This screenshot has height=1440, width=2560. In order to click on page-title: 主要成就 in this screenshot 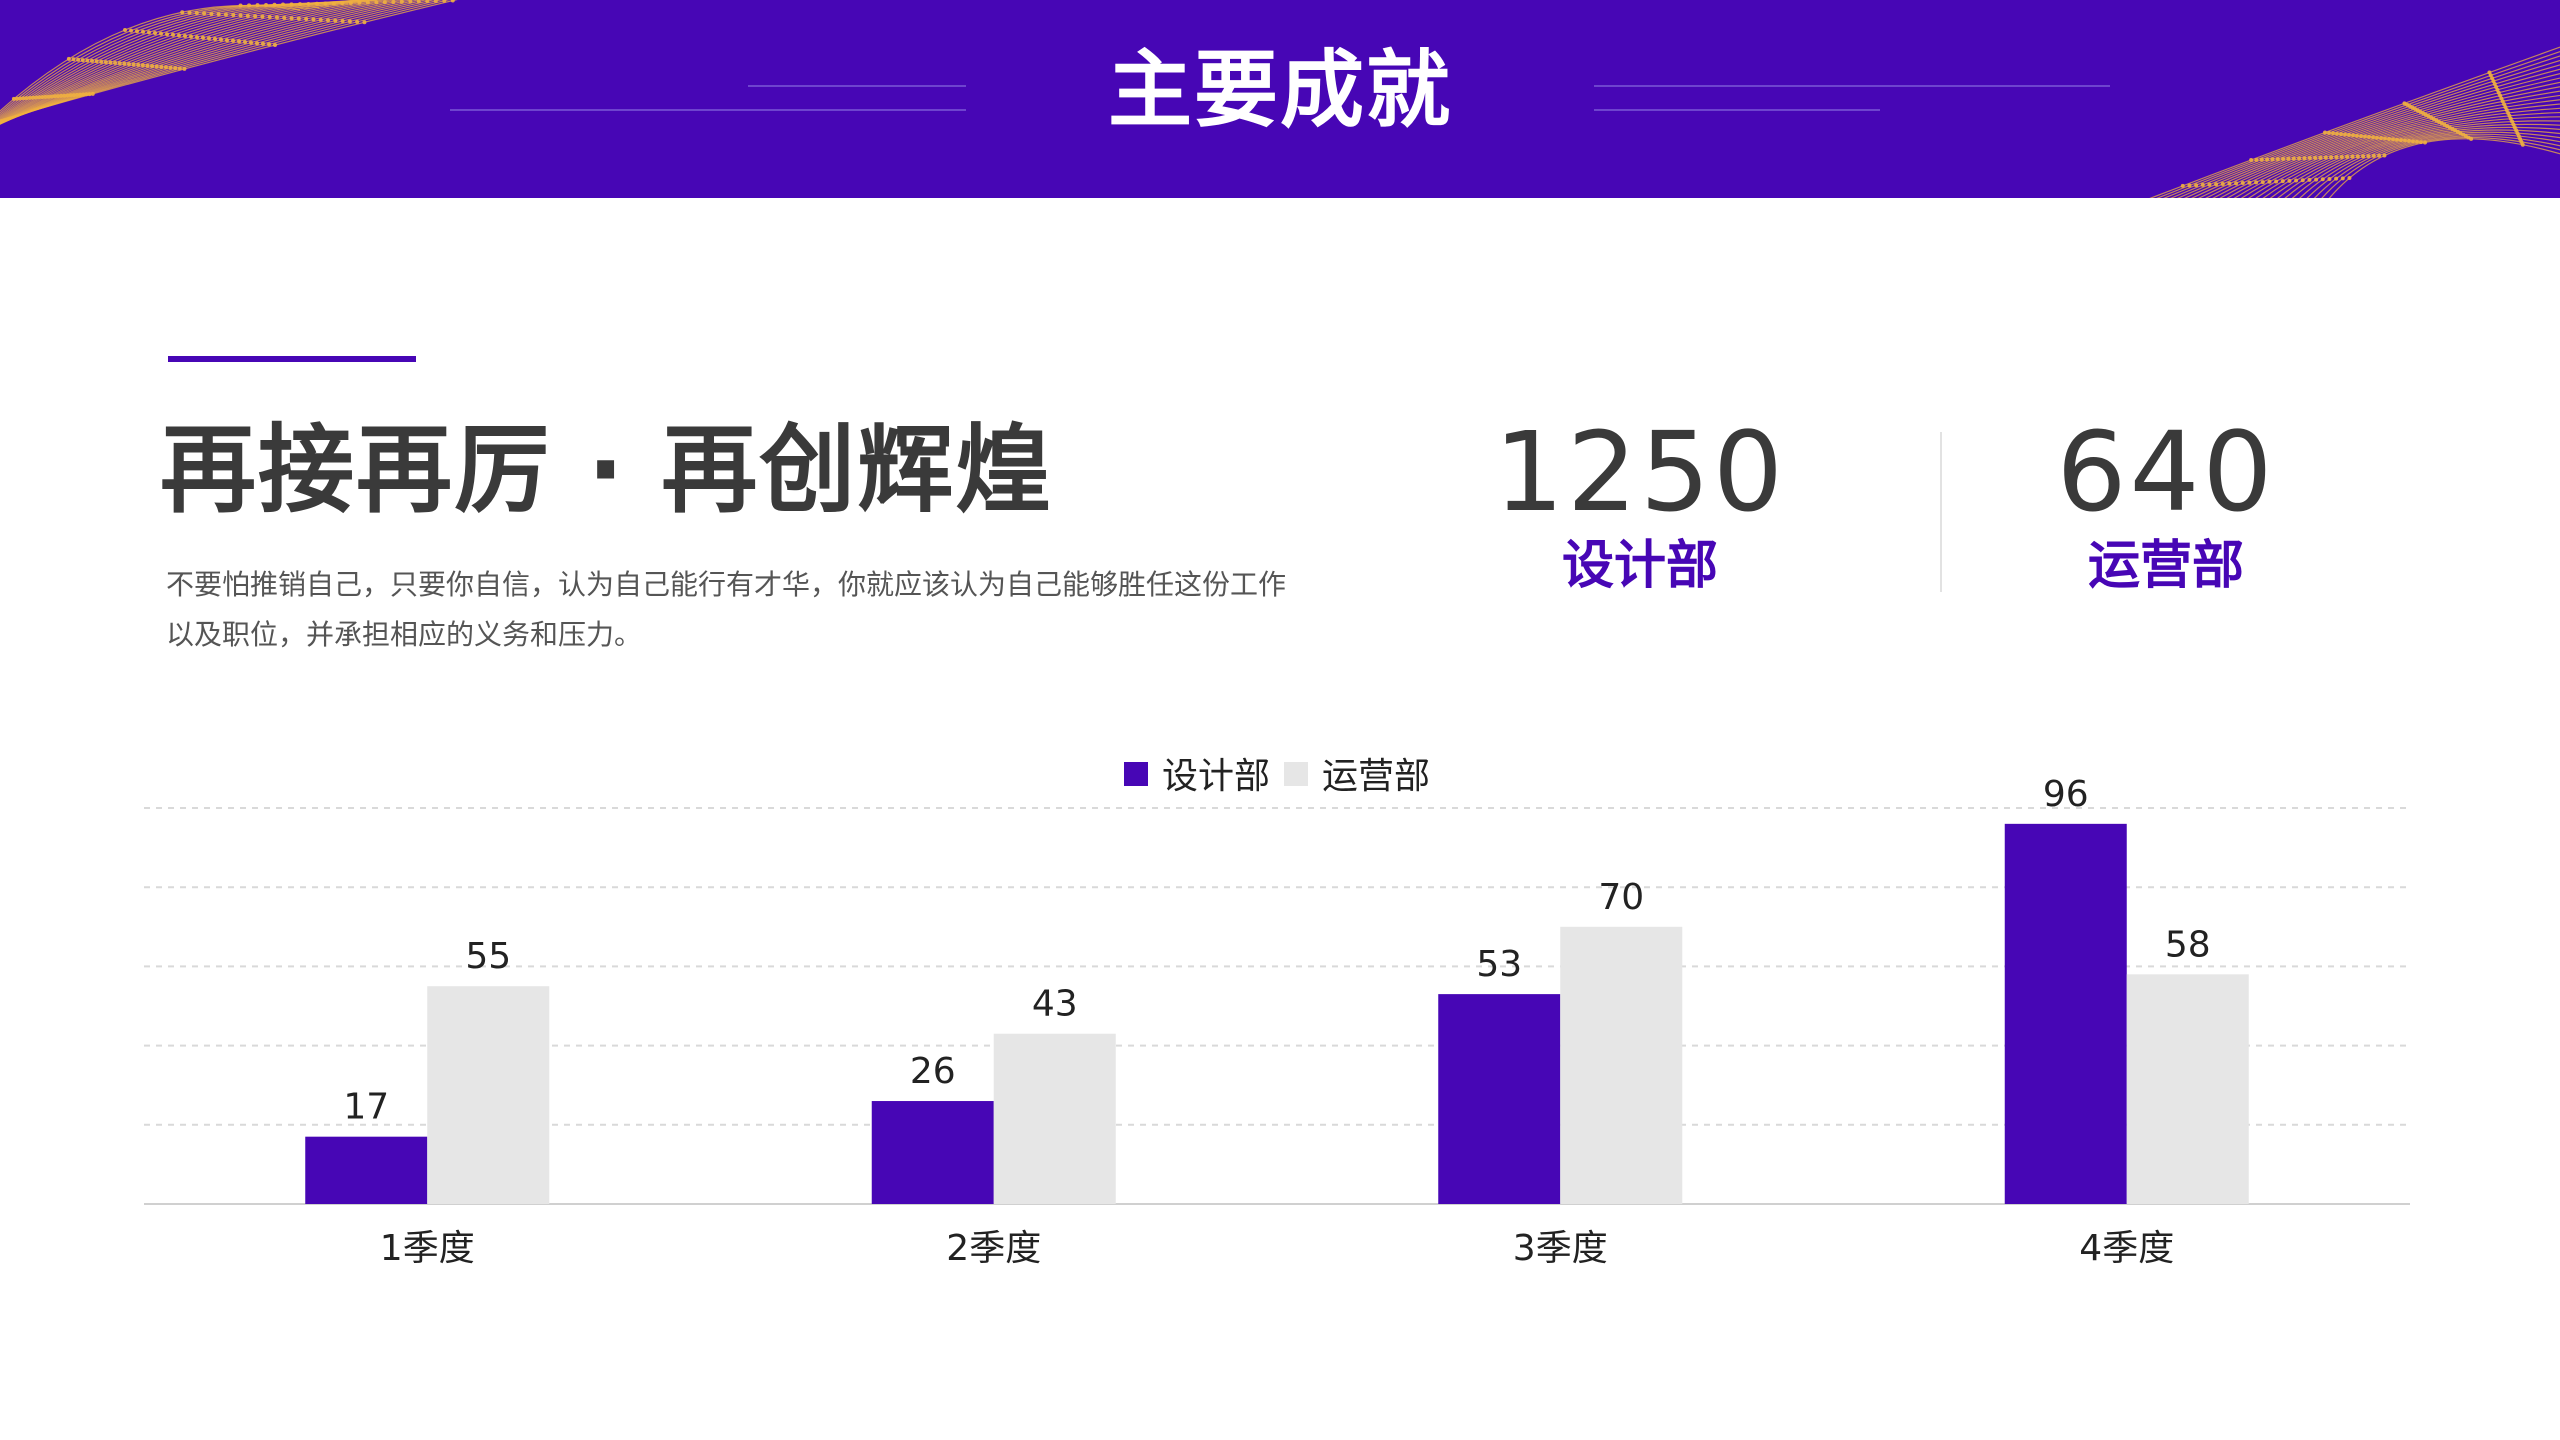, I will do `click(1279, 90)`.